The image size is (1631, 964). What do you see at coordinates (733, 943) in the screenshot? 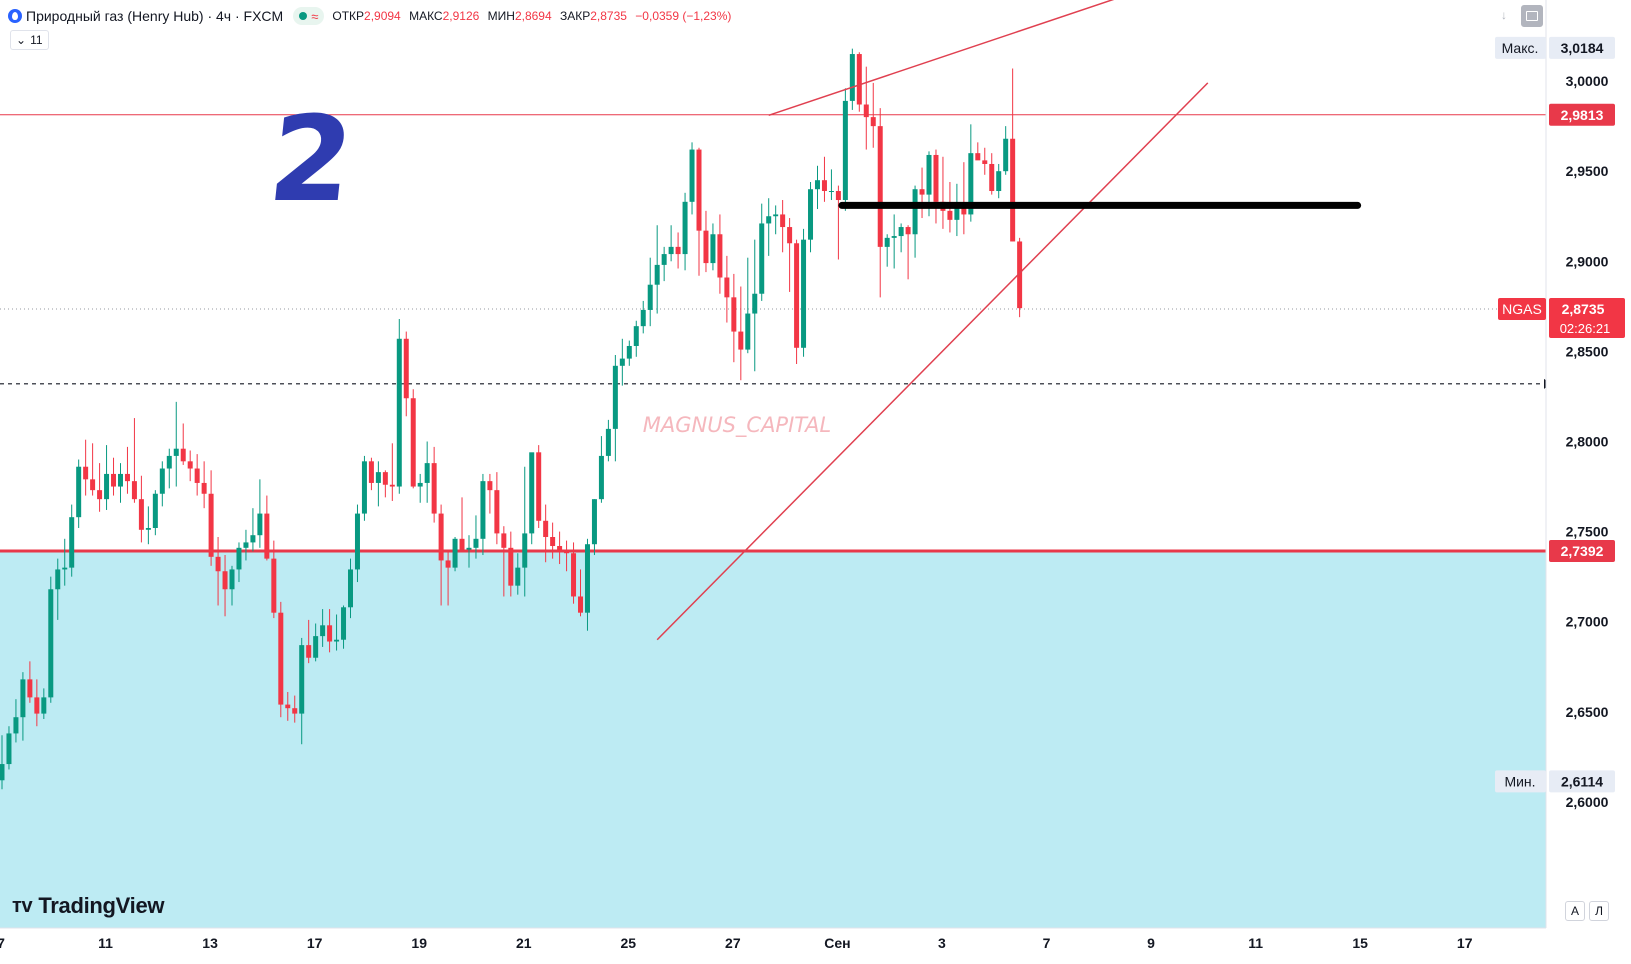
I see `x-tick-label: 27` at bounding box center [733, 943].